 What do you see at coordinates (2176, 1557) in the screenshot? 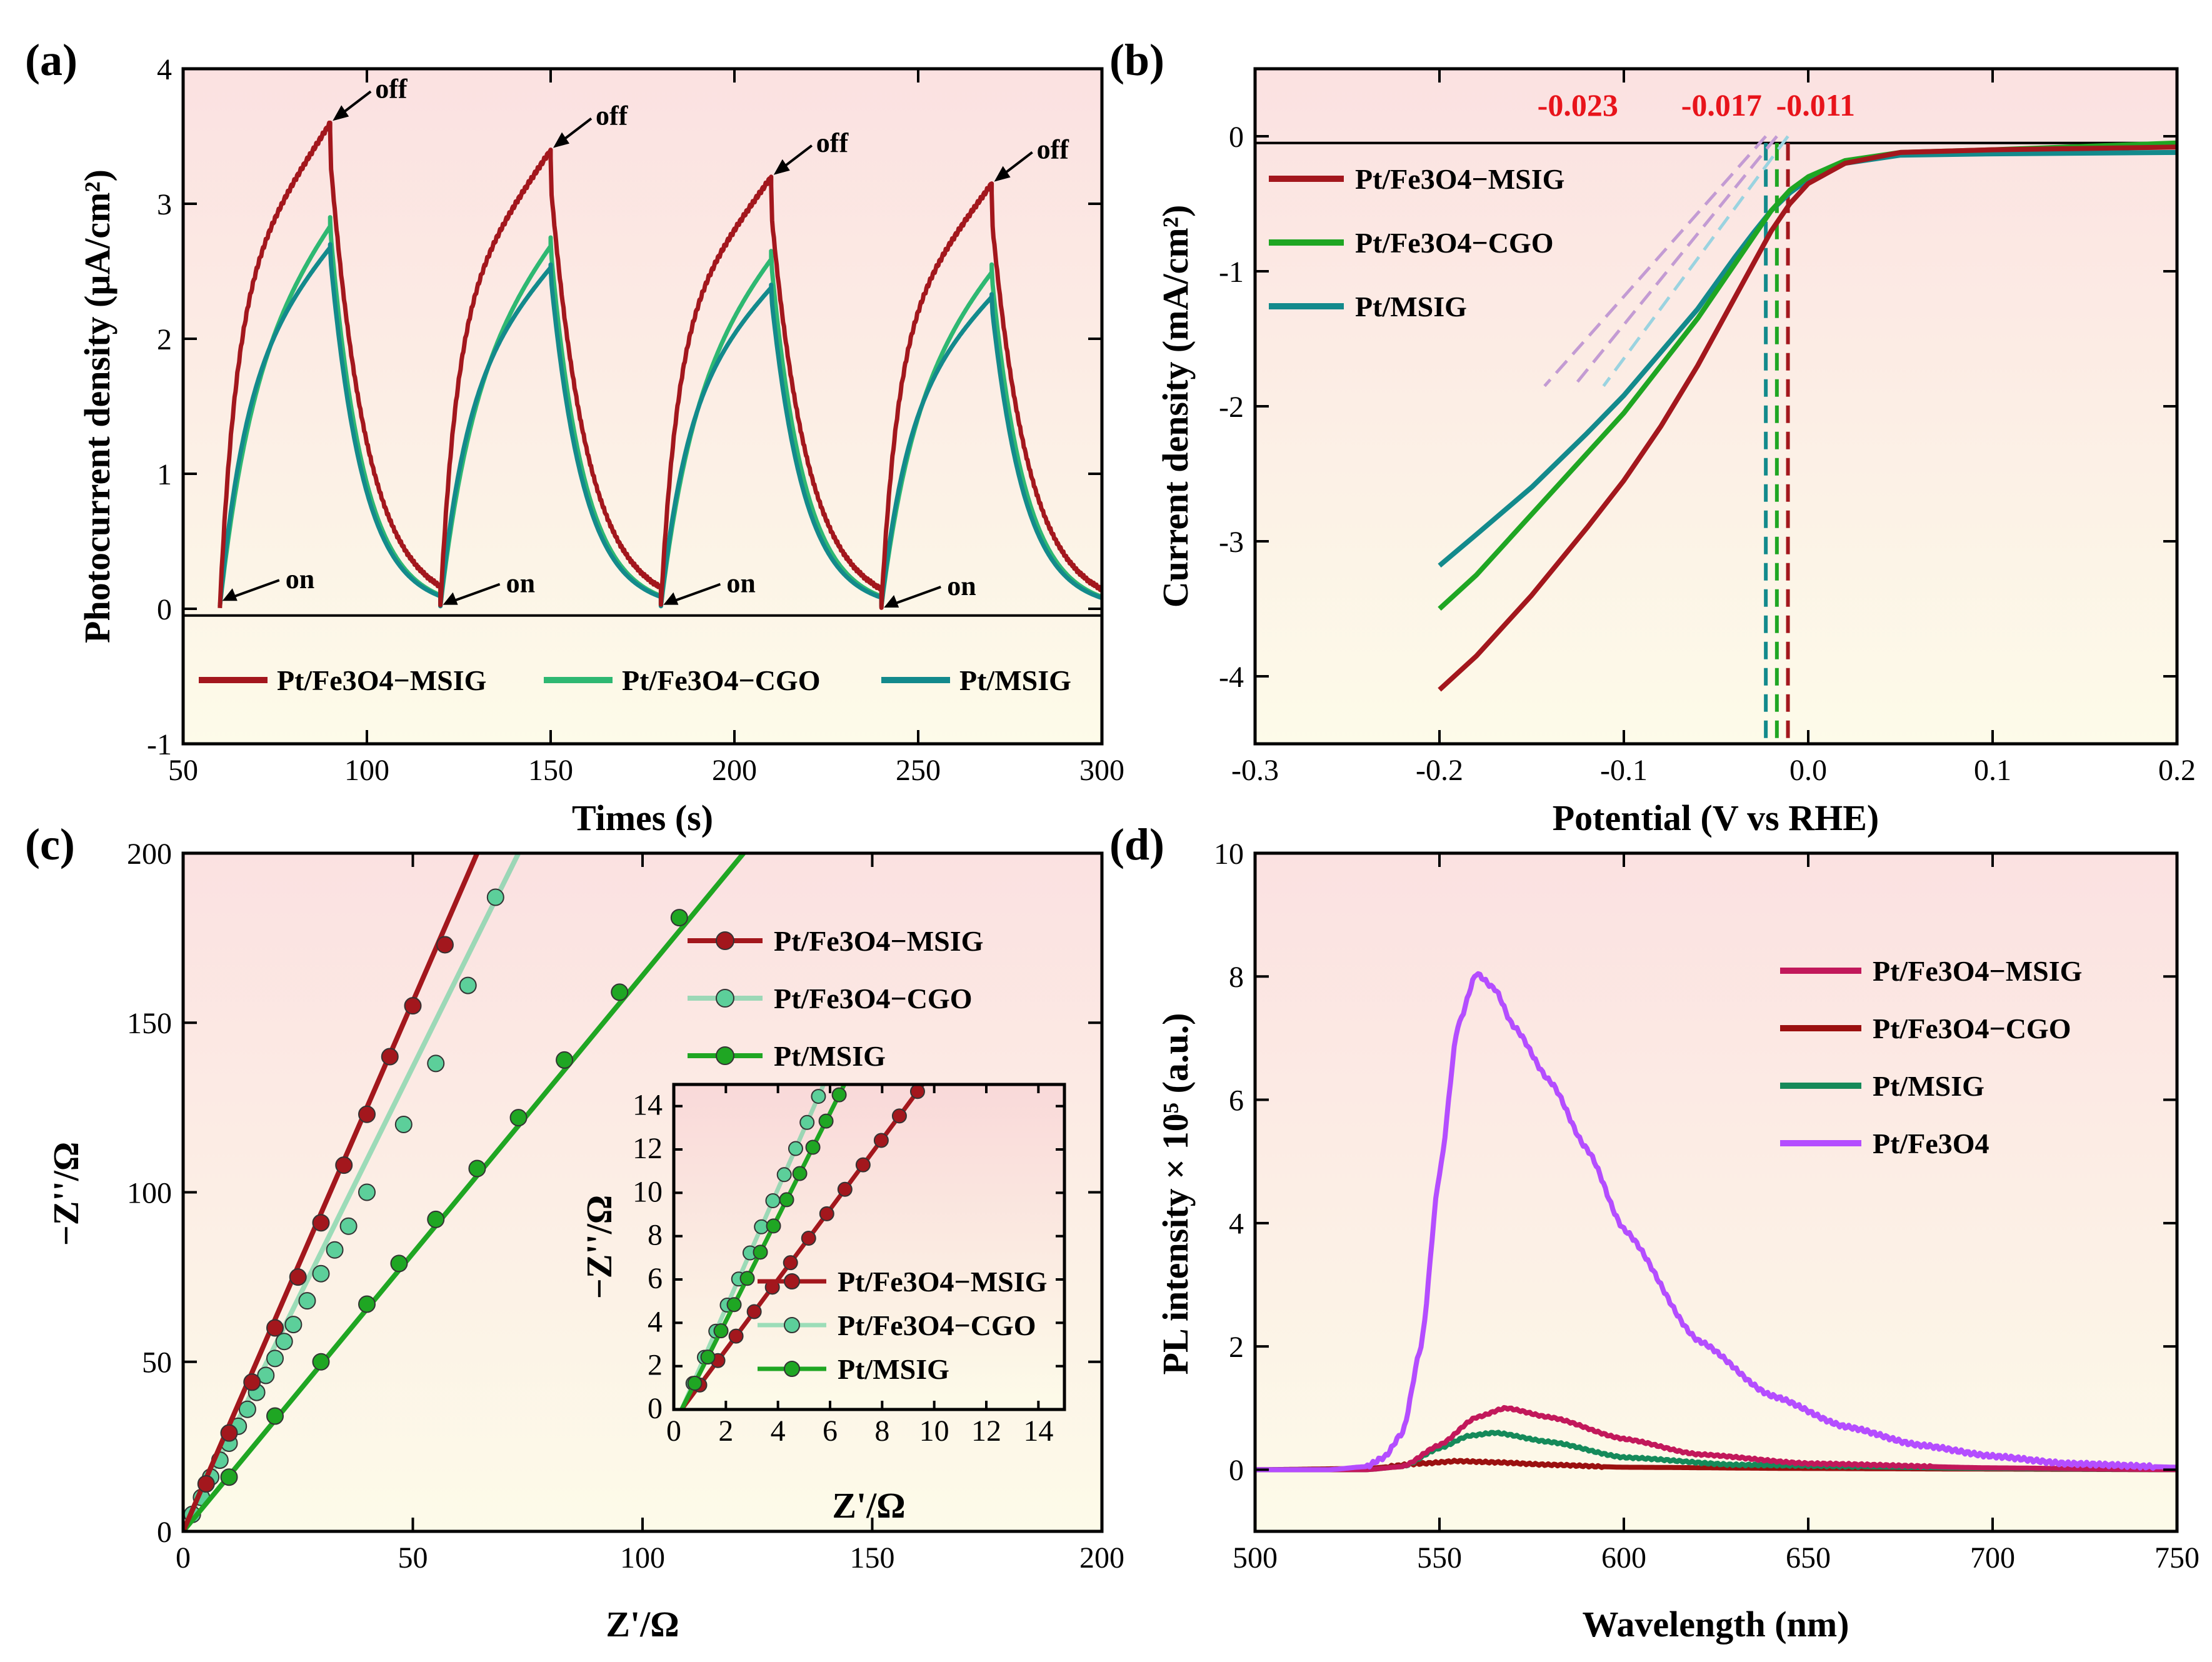
I see `x-tick-label: 750` at bounding box center [2176, 1557].